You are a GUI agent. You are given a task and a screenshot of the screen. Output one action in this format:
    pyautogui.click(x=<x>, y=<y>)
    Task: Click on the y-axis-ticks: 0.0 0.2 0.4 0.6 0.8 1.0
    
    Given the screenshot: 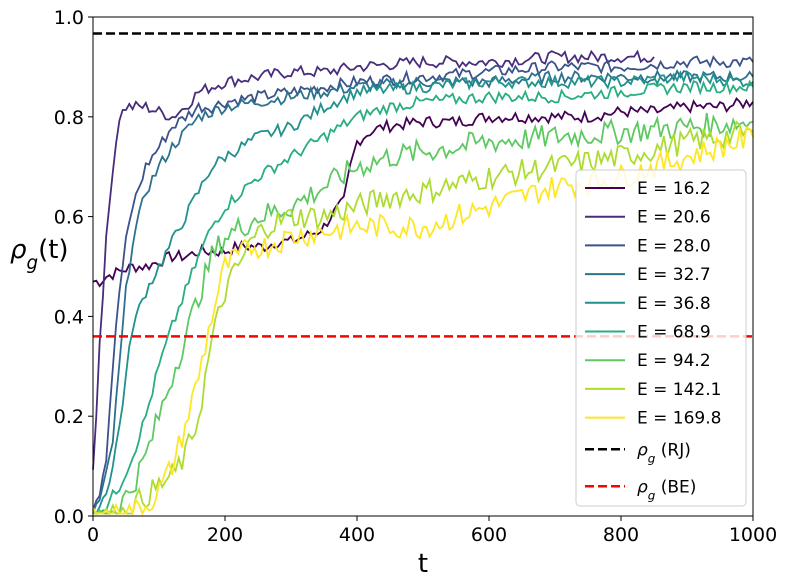 What is the action you would take?
    pyautogui.click(x=73, y=267)
    